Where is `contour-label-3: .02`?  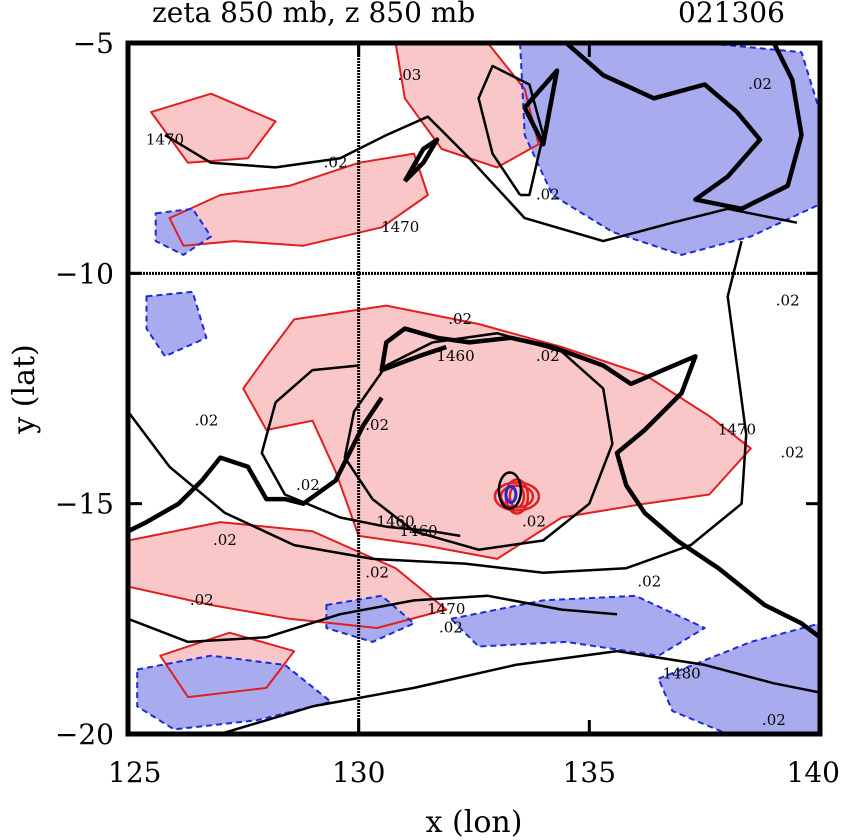
contour-label-3: .02 is located at coordinates (548, 195).